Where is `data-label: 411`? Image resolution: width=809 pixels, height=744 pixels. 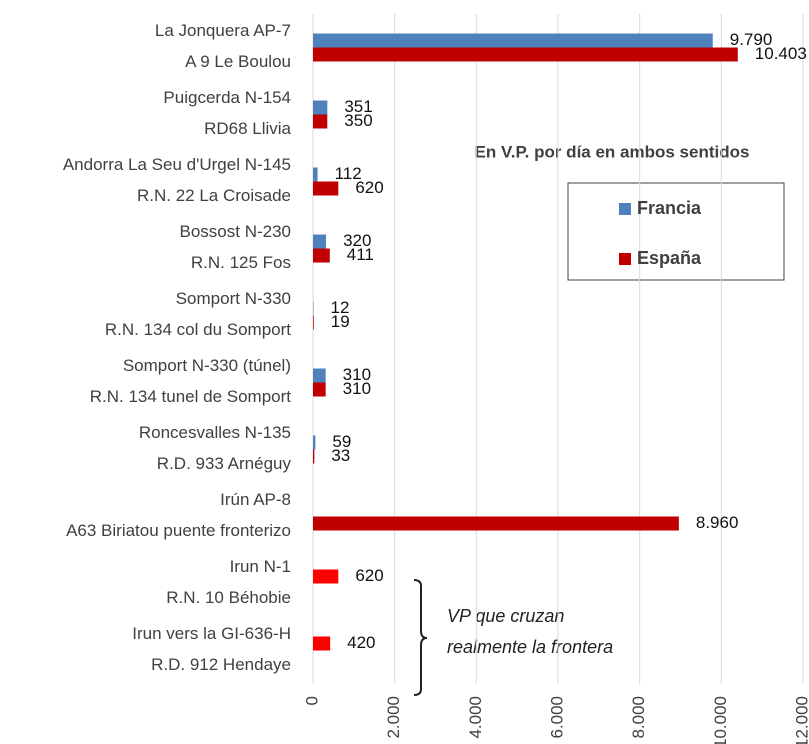 data-label: 411 is located at coordinates (360, 254).